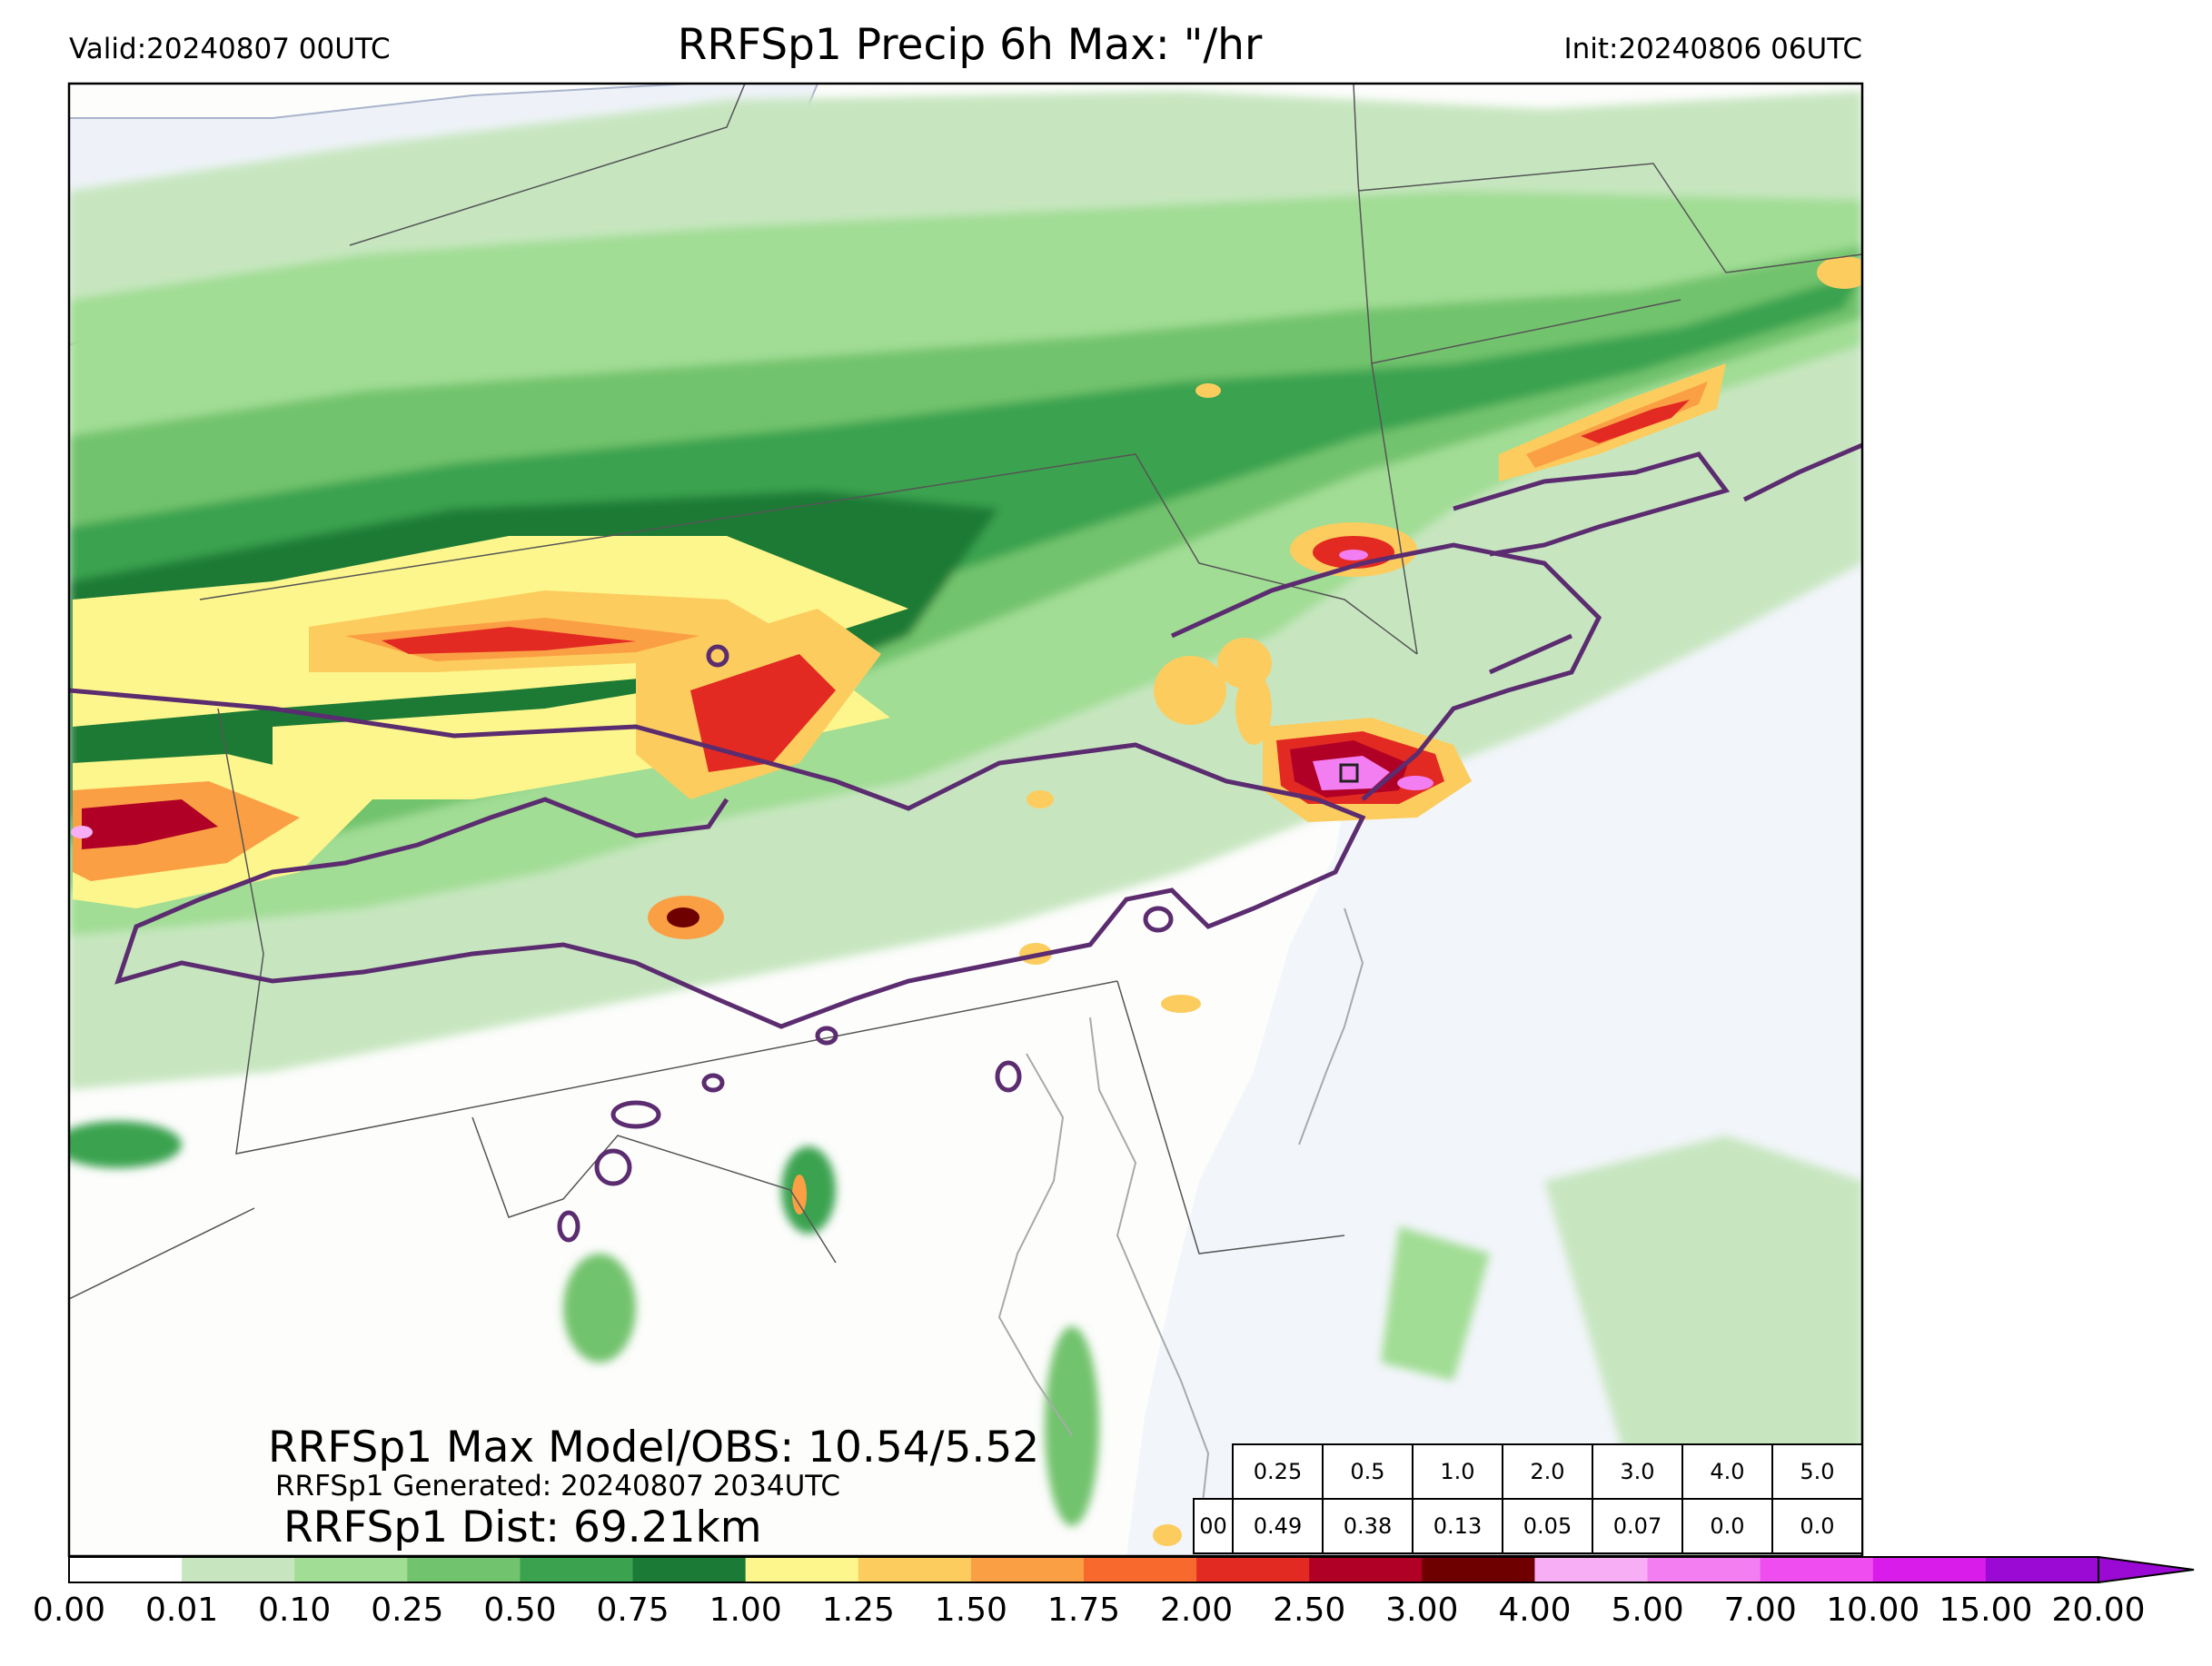  What do you see at coordinates (1367, 1472) in the screenshot?
I see `threshold-cell: 0.5` at bounding box center [1367, 1472].